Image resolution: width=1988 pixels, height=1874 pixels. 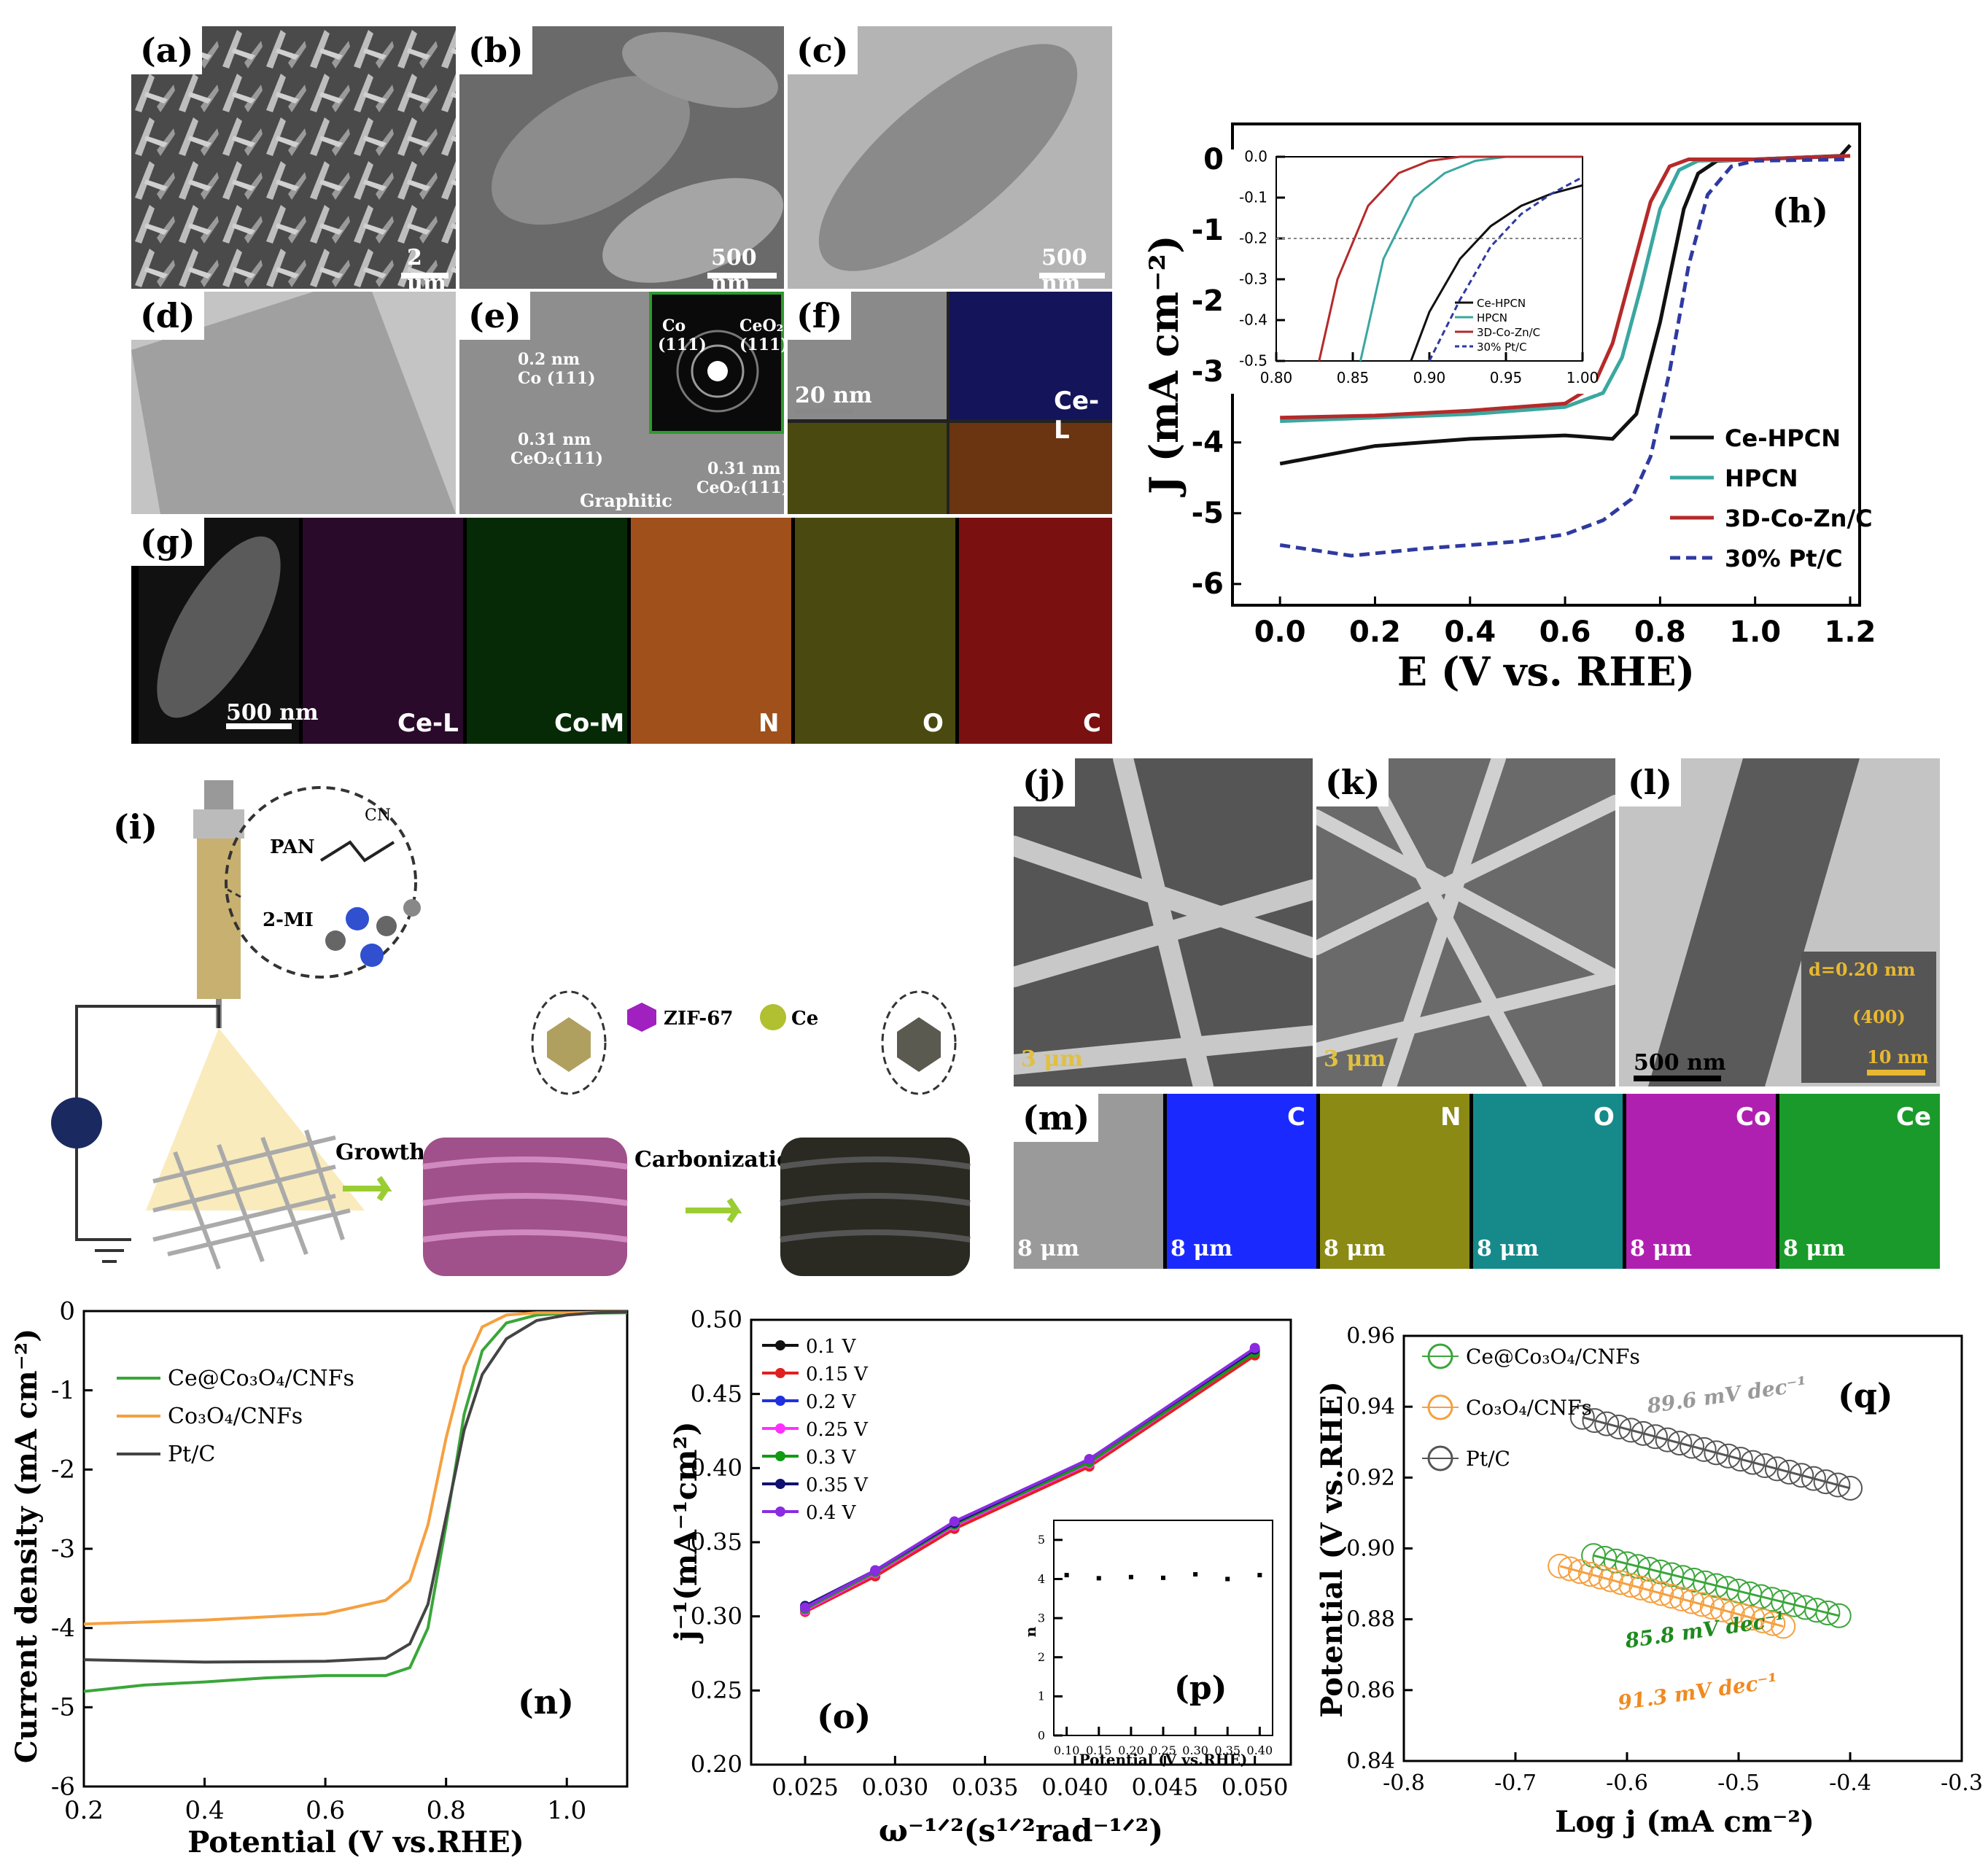 I want to click on label-d: (d), so click(x=168, y=316).